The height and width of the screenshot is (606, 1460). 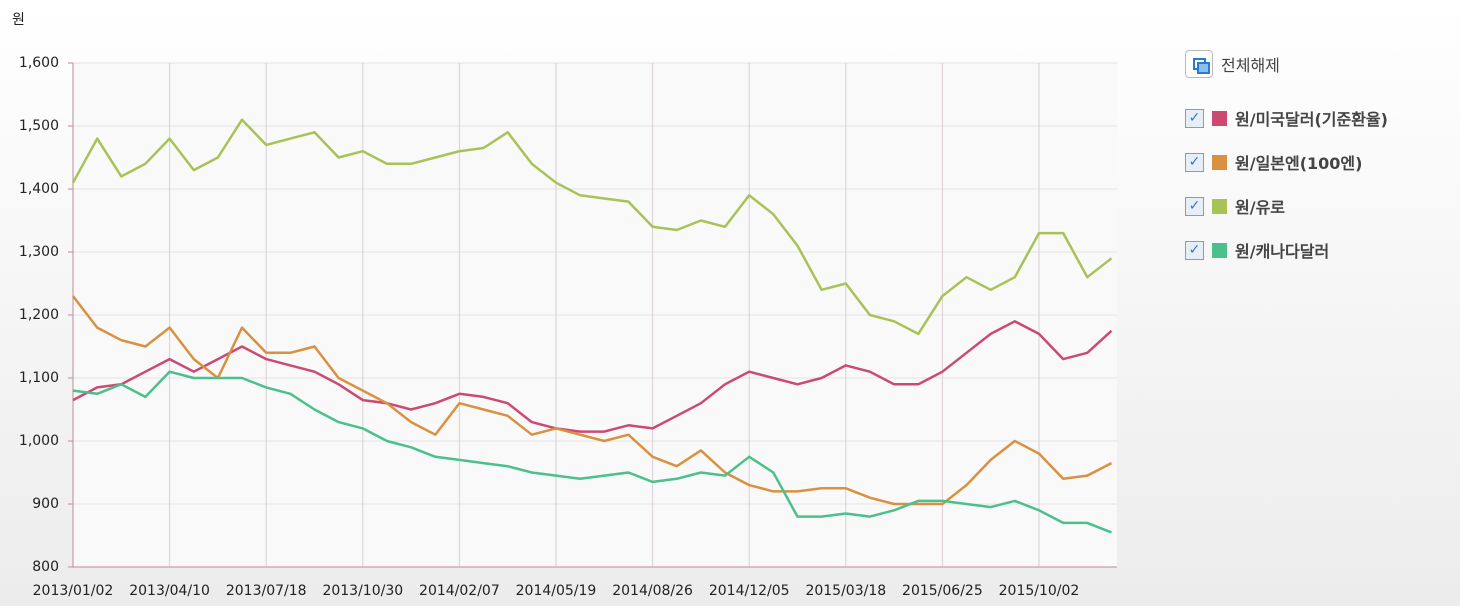 What do you see at coordinates (1311, 119) in the screenshot?
I see `legend-label: 원/미국달러(기준환율)` at bounding box center [1311, 119].